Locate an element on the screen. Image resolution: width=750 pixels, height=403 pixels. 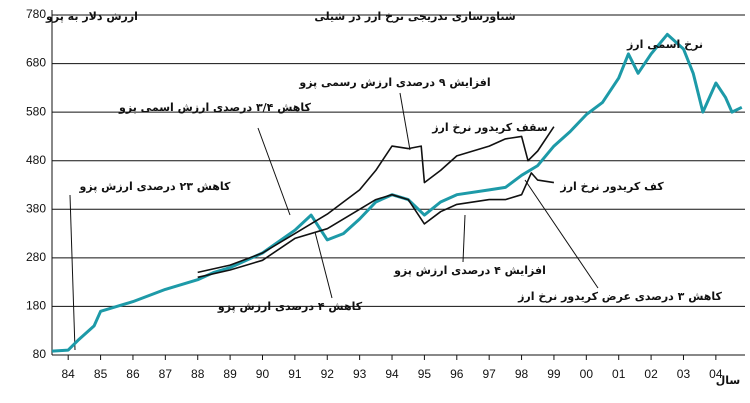
x-tick-label: 88 is located at coordinates (198, 374).